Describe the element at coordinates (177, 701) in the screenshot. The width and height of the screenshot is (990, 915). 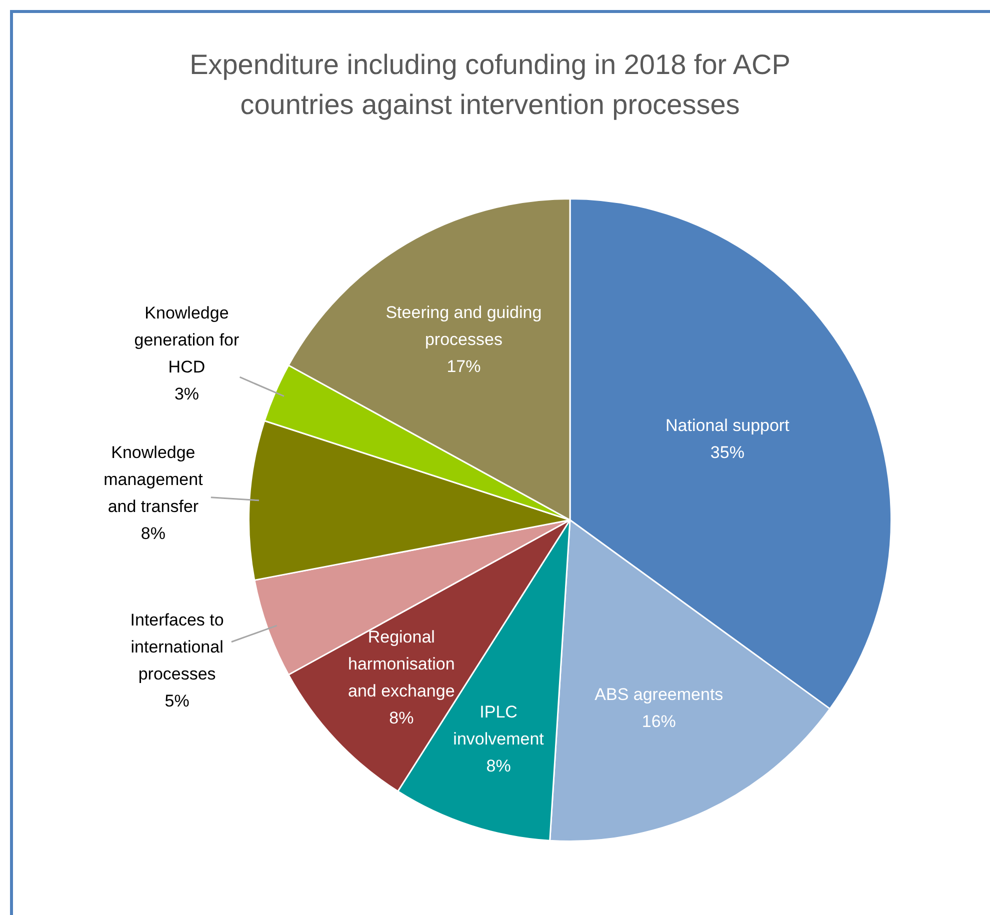
I see `data-label: 5%` at that location.